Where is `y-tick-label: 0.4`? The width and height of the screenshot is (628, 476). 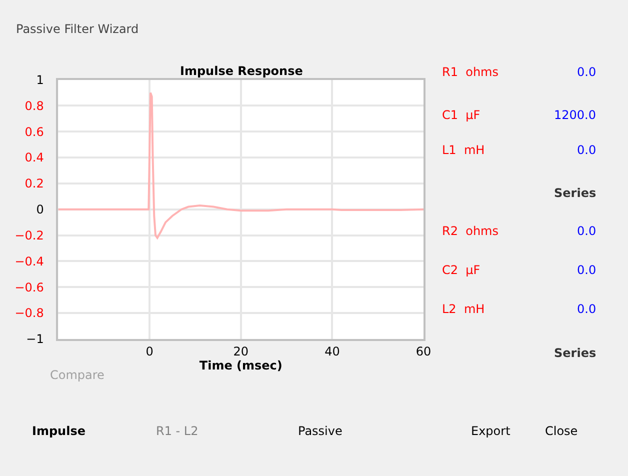
y-tick-label: 0.4 is located at coordinates (34, 157).